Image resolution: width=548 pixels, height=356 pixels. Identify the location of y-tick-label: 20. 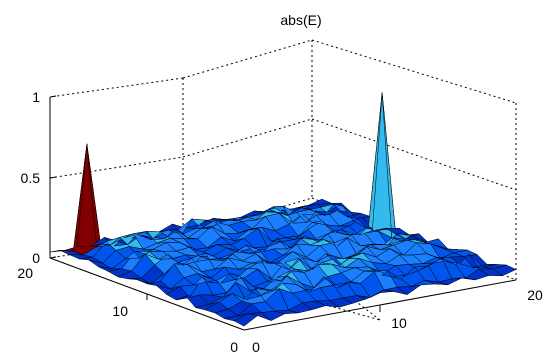
(25, 273).